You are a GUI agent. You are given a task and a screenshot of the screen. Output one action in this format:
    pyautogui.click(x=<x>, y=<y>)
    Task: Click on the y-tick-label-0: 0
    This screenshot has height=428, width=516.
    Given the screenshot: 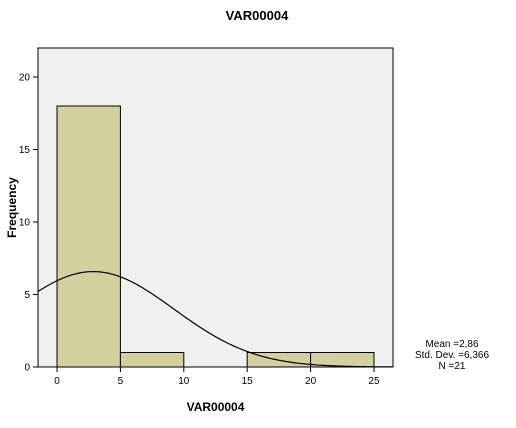 What is the action you would take?
    pyautogui.click(x=27, y=368)
    